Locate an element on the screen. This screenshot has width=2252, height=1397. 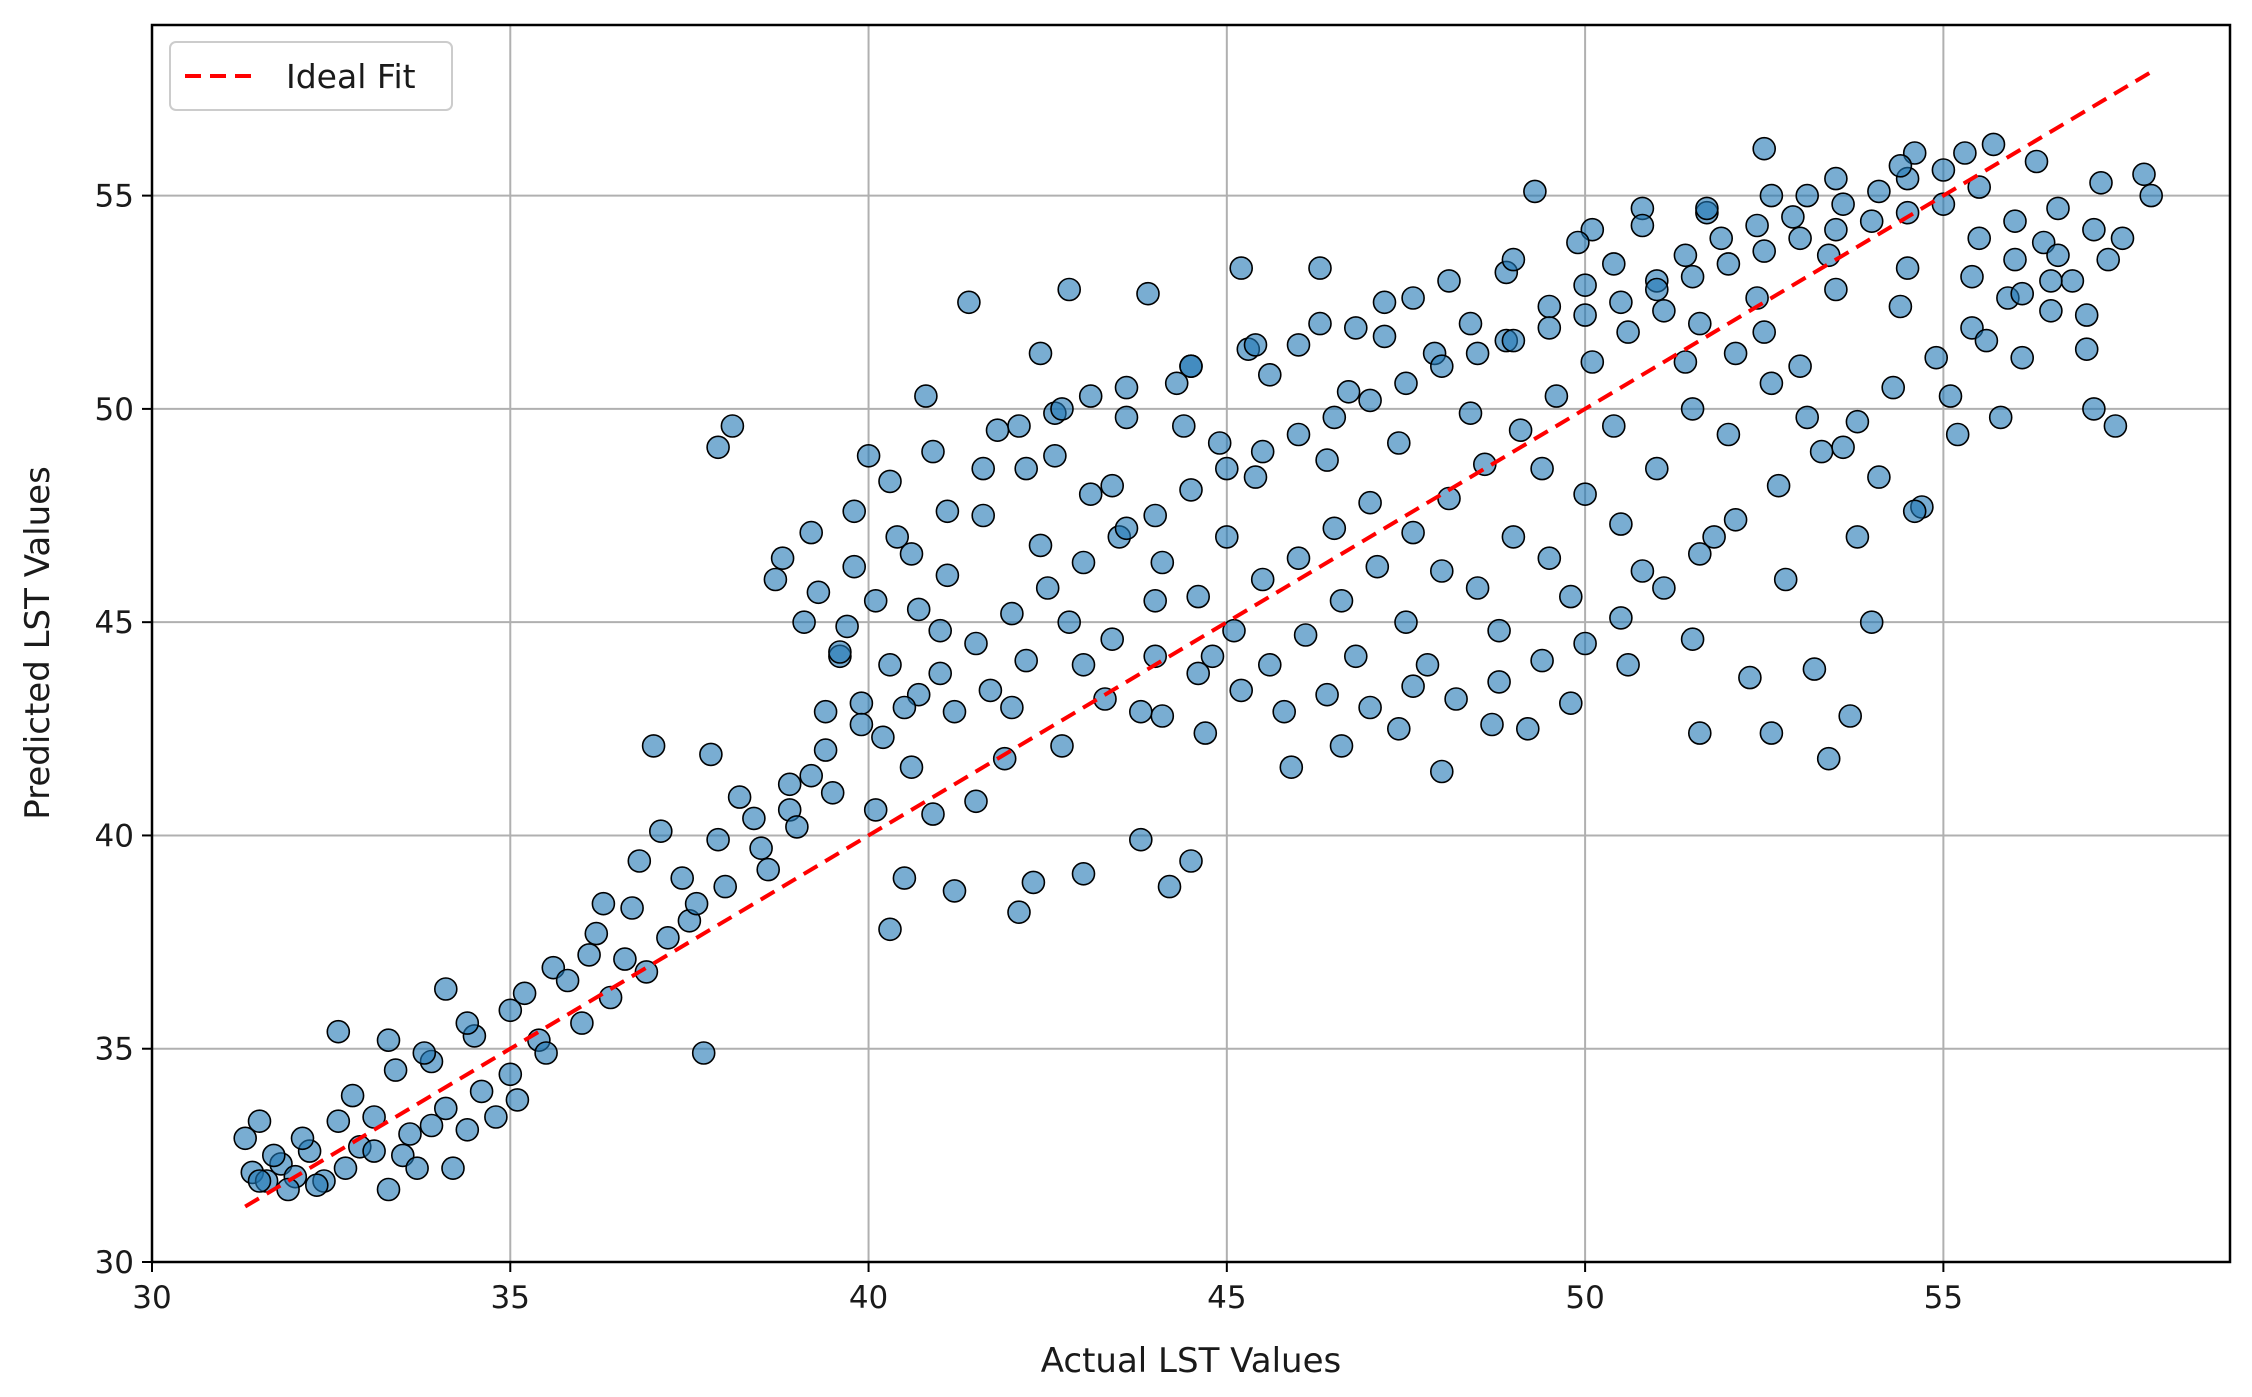
x-tick-label: 45 is located at coordinates (1226, 1298).